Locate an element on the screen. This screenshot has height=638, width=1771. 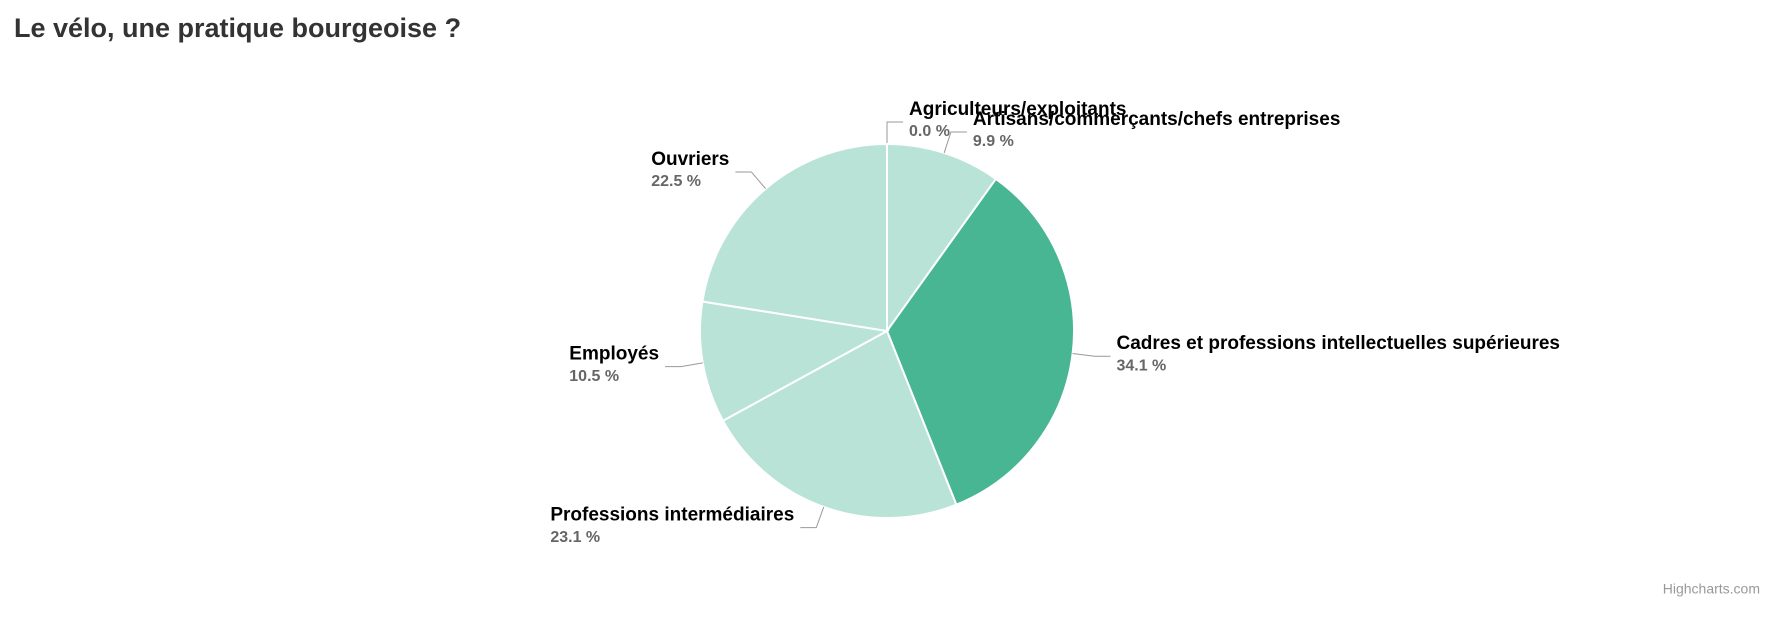
value-label: 0.0 % is located at coordinates (929, 131).